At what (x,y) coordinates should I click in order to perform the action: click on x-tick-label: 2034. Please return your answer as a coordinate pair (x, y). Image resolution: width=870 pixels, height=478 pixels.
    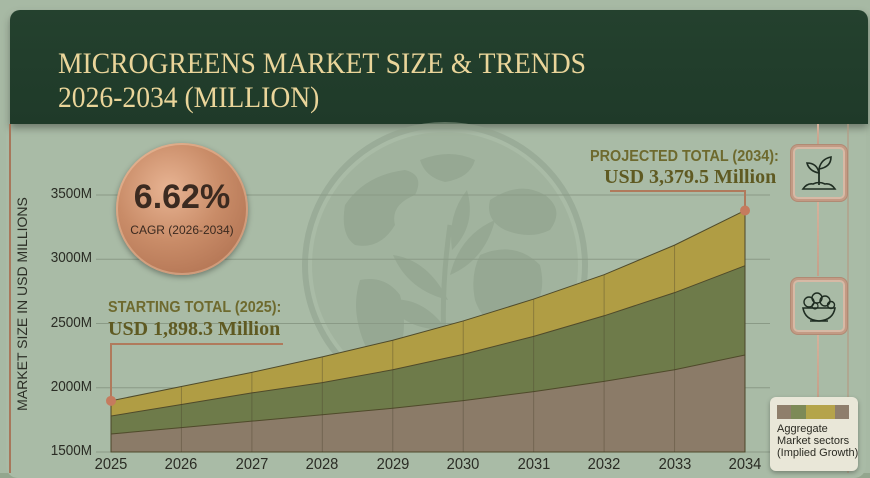
    Looking at the image, I should click on (745, 464).